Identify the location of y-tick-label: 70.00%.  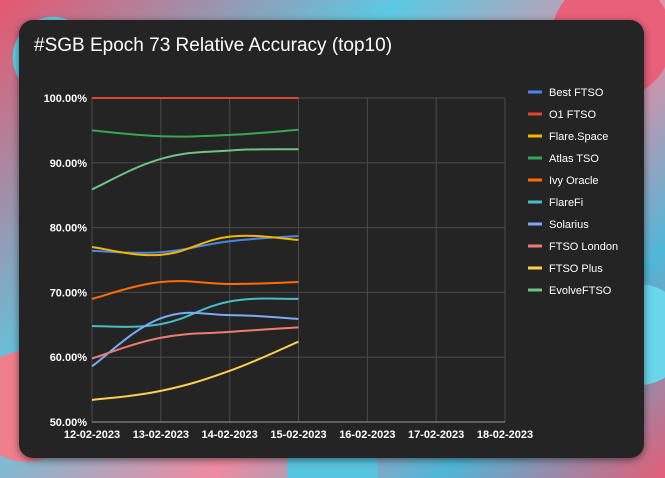
(69, 293).